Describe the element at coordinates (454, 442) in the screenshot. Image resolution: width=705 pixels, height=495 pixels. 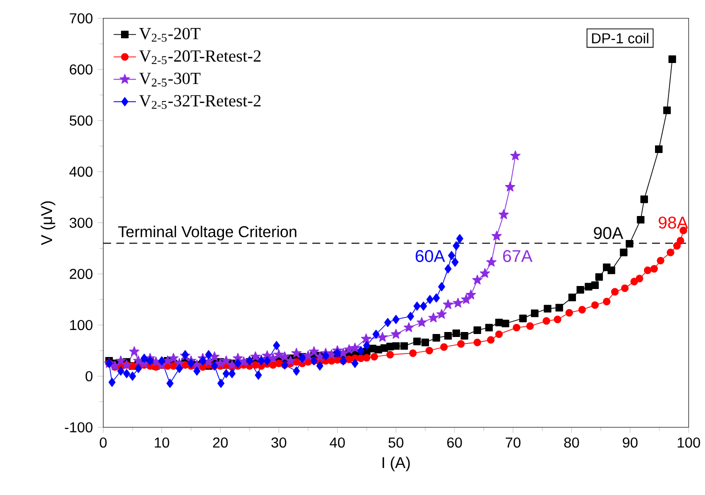
I see `x-tick-label: 60` at that location.